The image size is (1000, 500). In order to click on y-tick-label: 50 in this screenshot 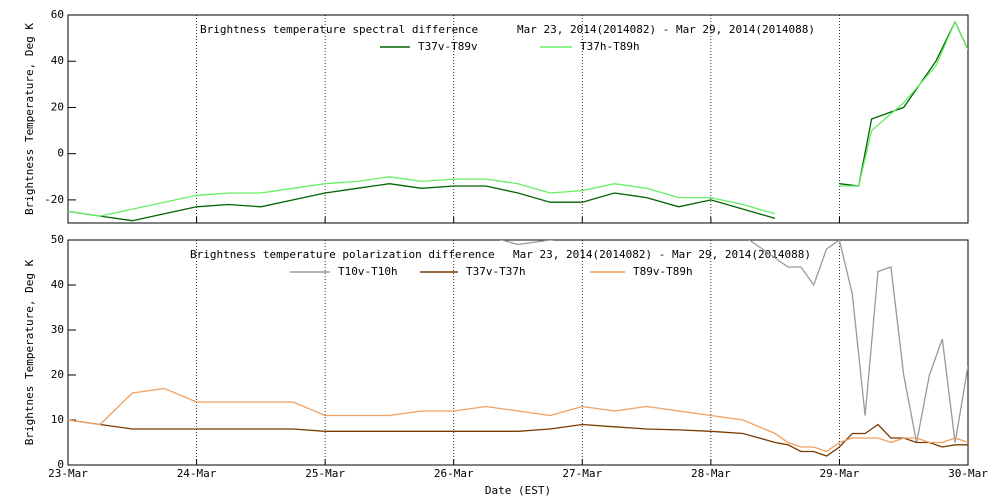, I will do `click(57, 239)`.